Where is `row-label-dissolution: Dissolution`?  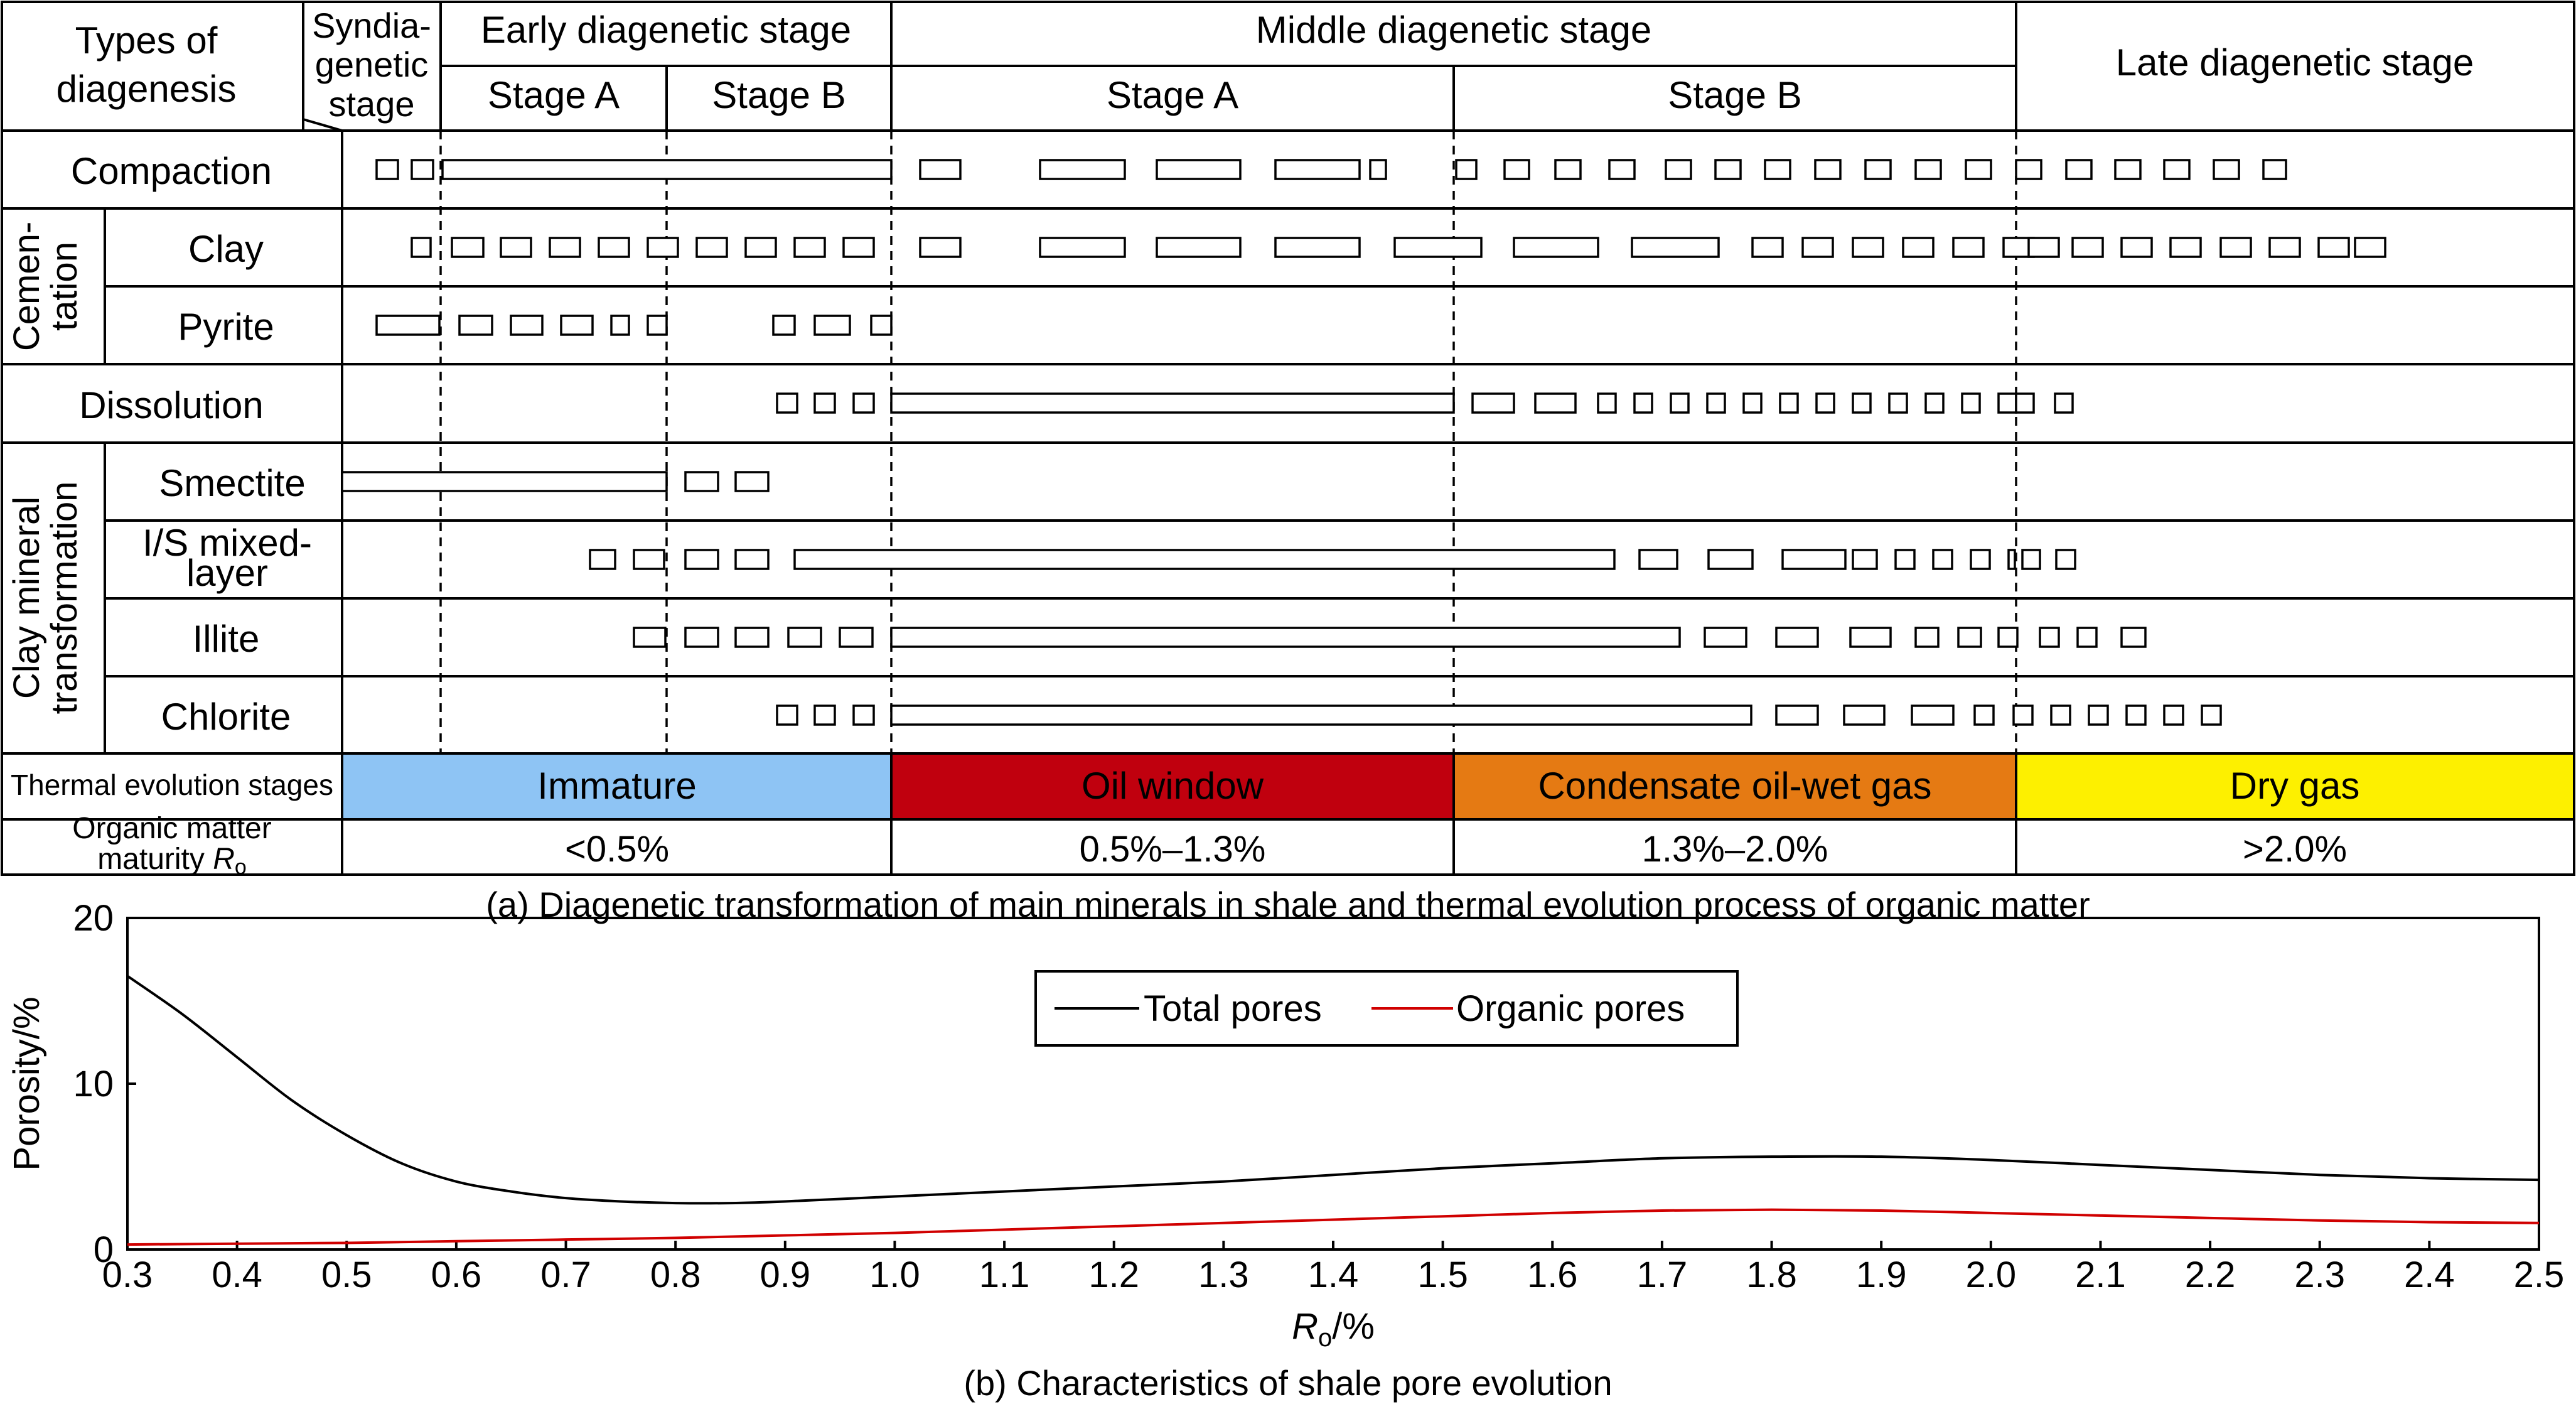 row-label-dissolution: Dissolution is located at coordinates (171, 405).